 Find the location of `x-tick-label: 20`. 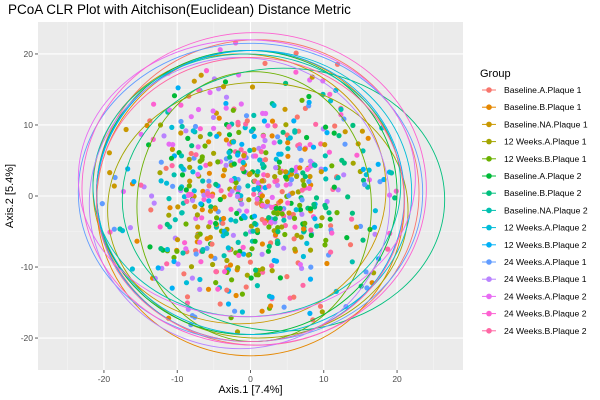

x-tick-label: 20 is located at coordinates (397, 379).